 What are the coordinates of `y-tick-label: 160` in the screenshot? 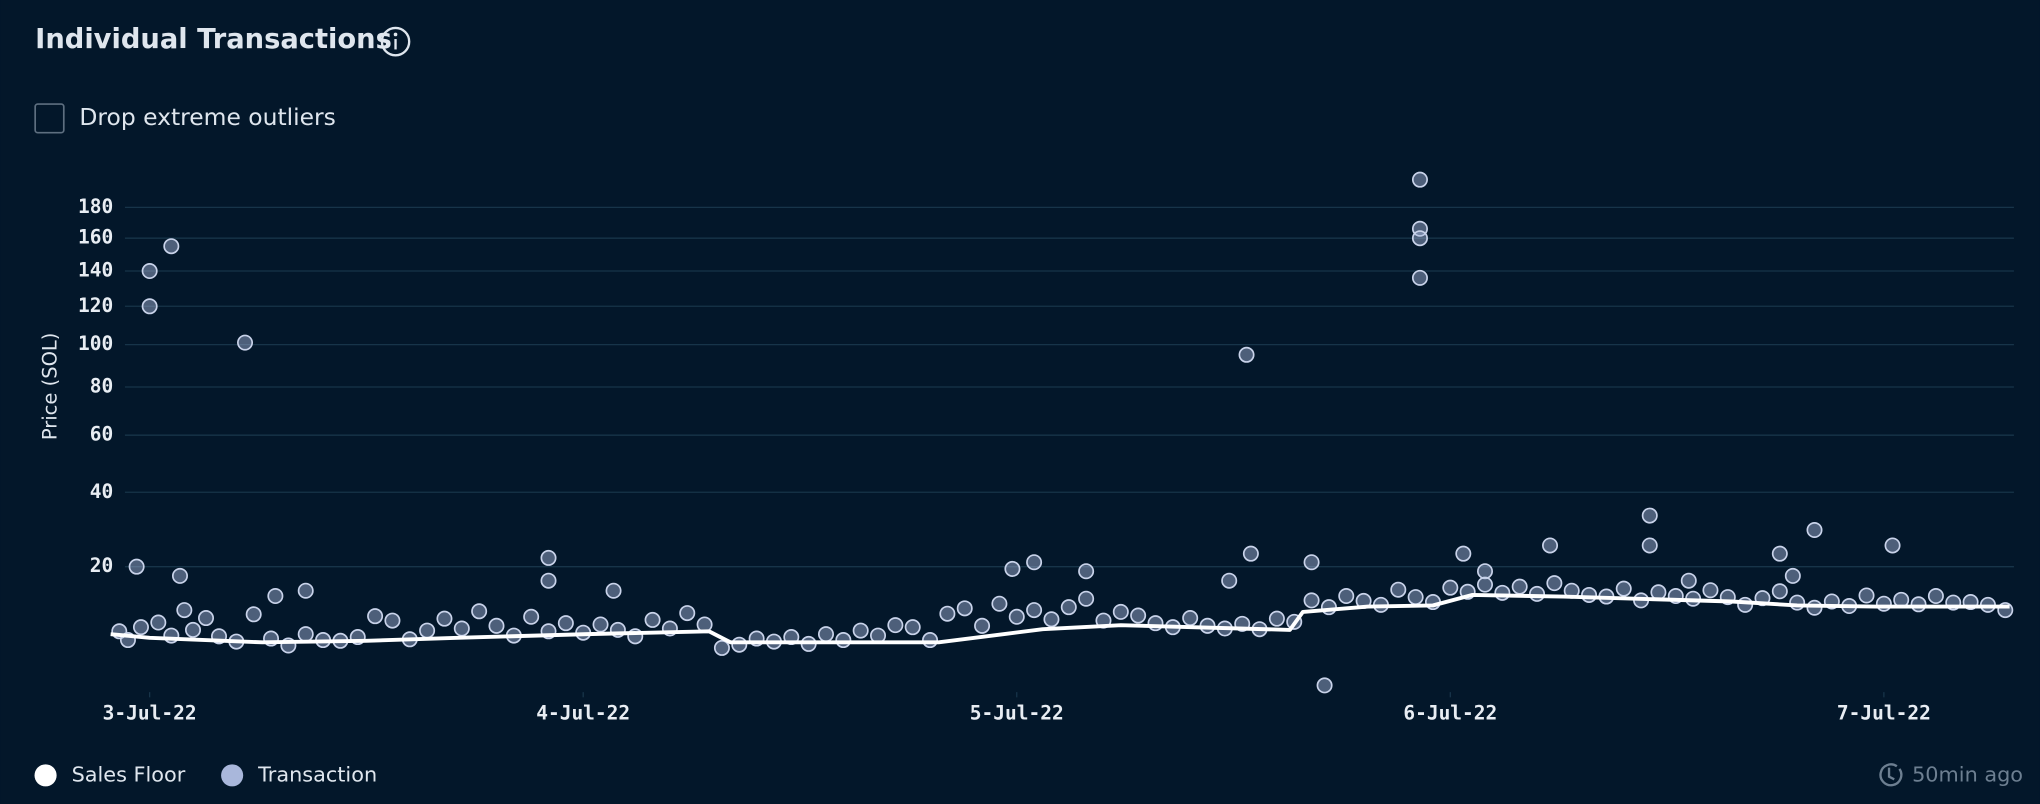 It's located at (95, 237).